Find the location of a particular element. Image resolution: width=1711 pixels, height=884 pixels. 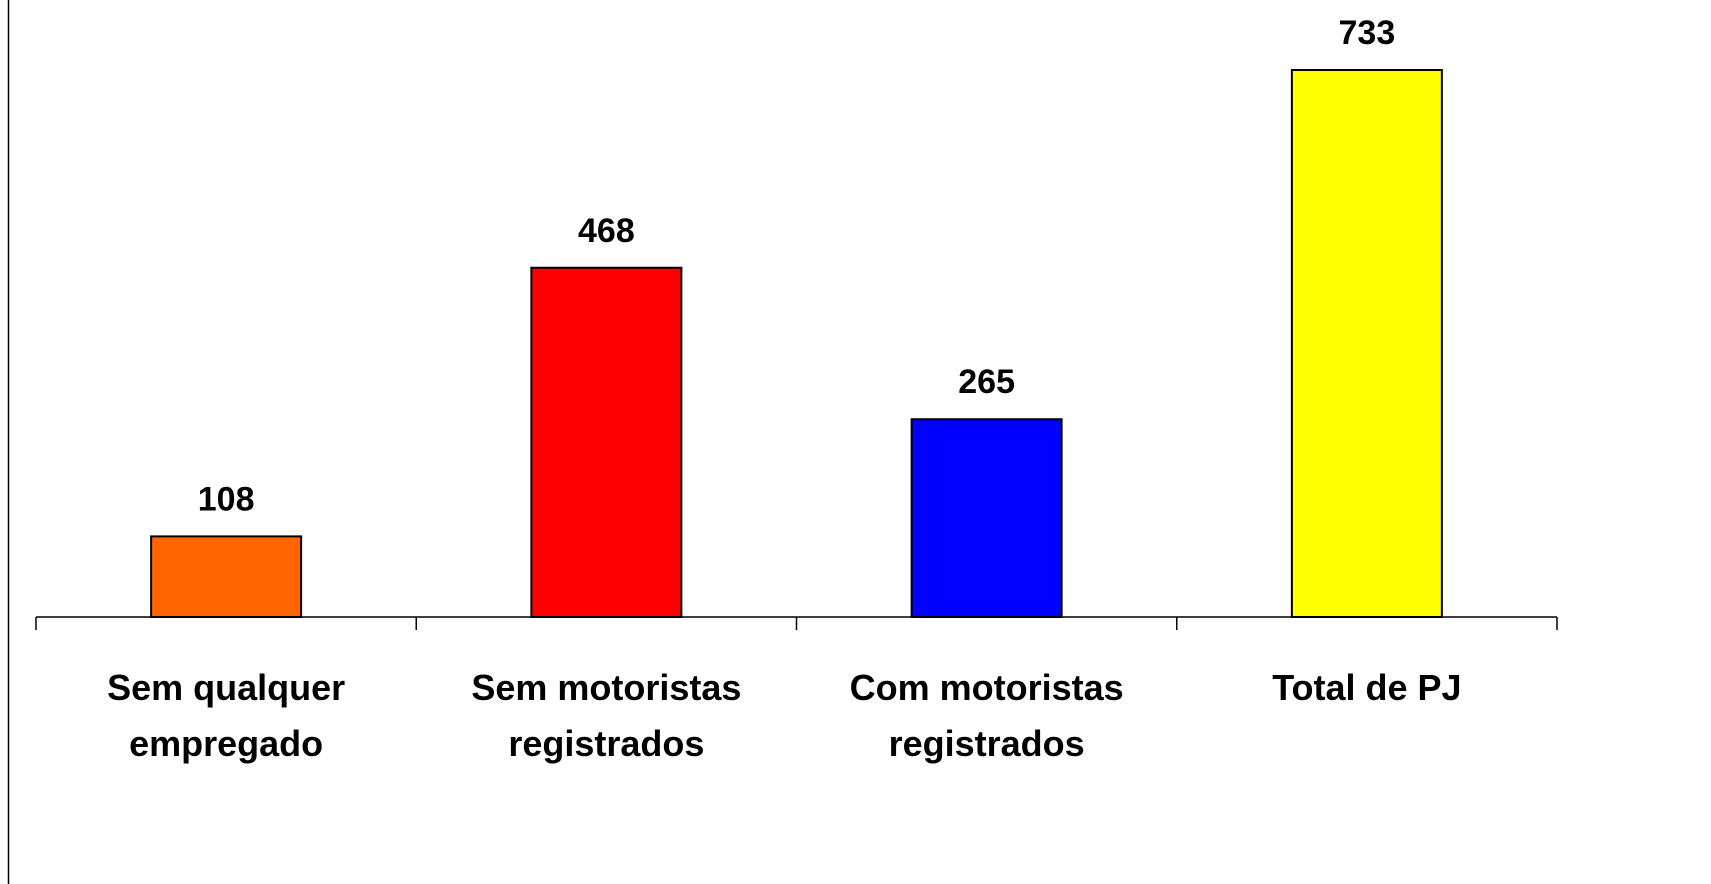

x-tick-label: Total de PJ is located at coordinates (1367, 687).